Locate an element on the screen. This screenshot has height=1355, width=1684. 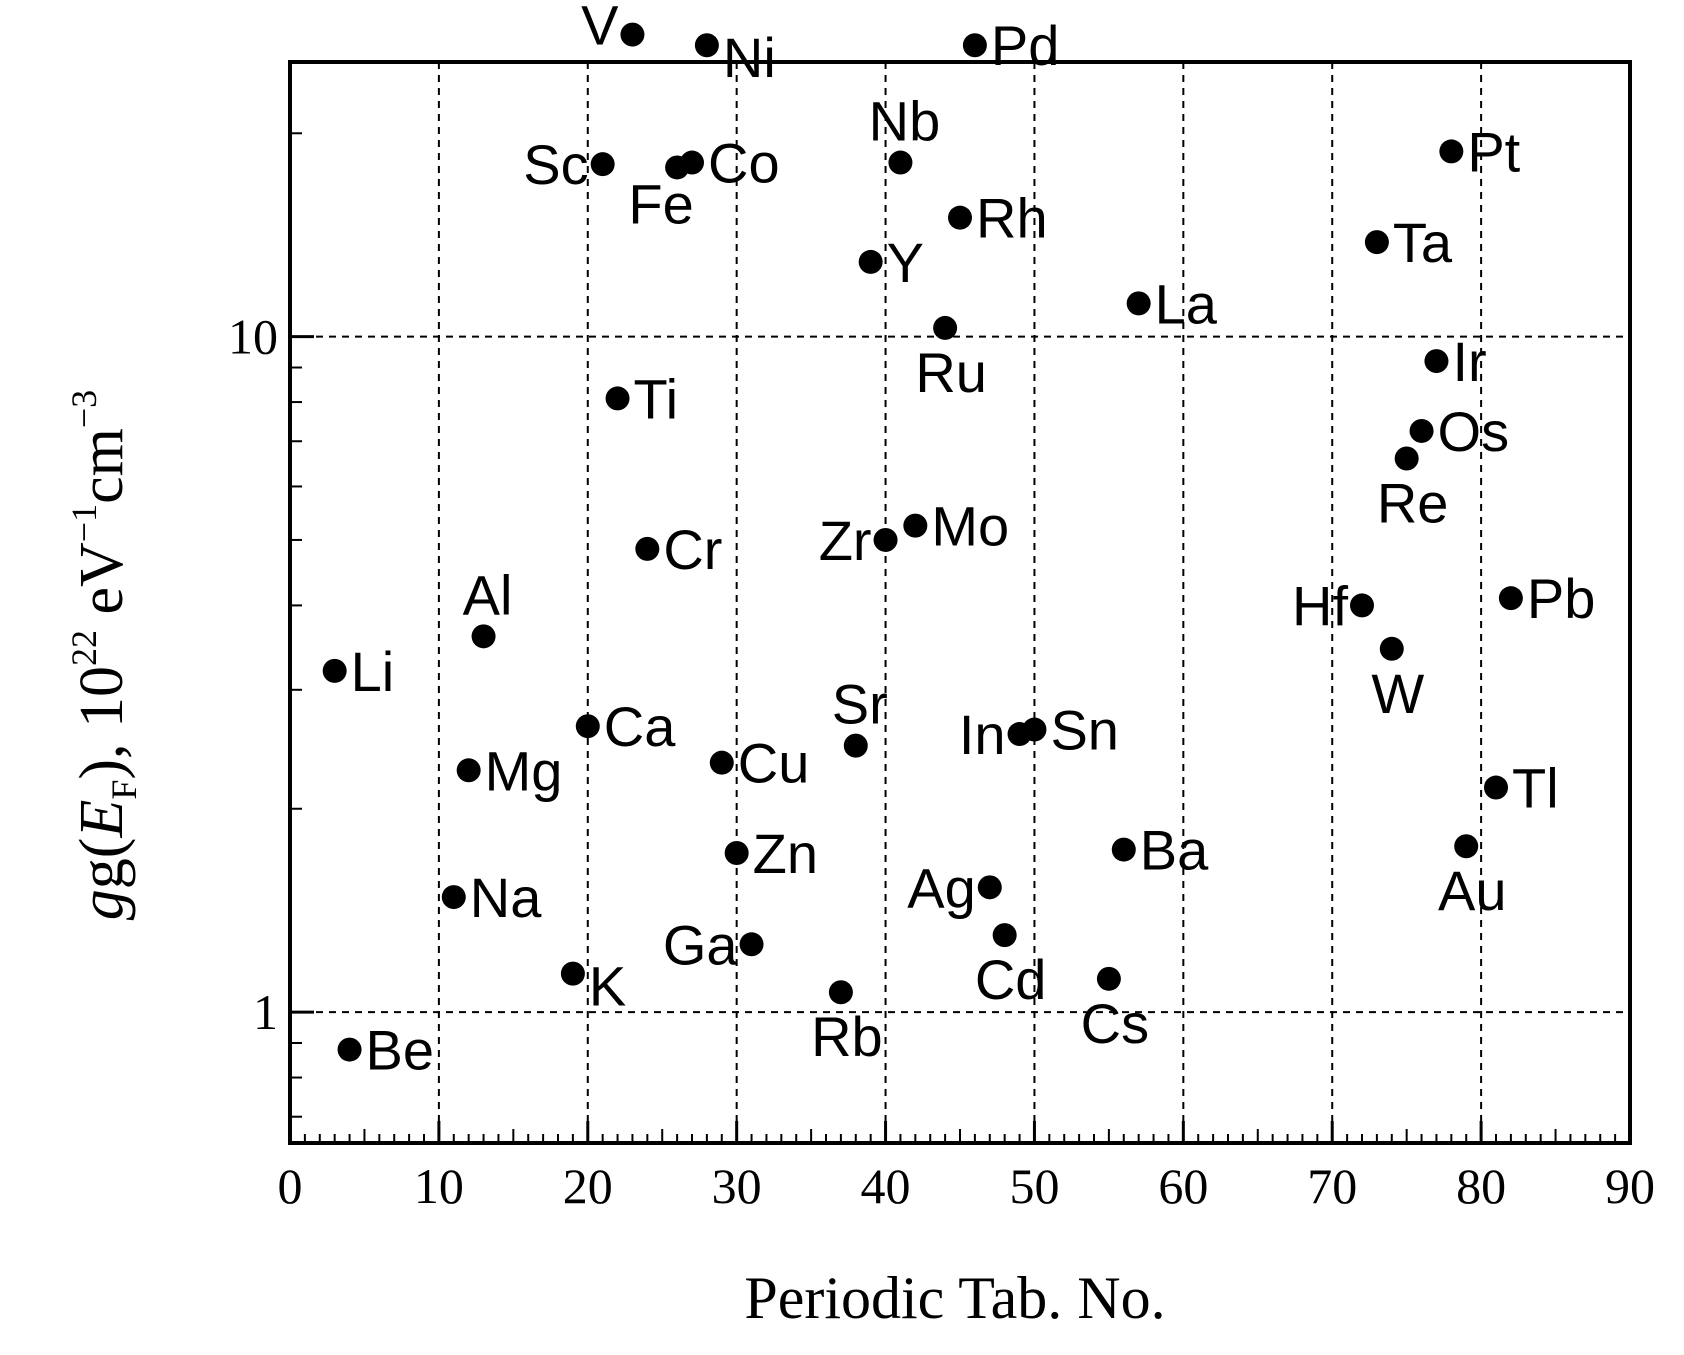
x-tick-label: 50 is located at coordinates (1034, 1186).